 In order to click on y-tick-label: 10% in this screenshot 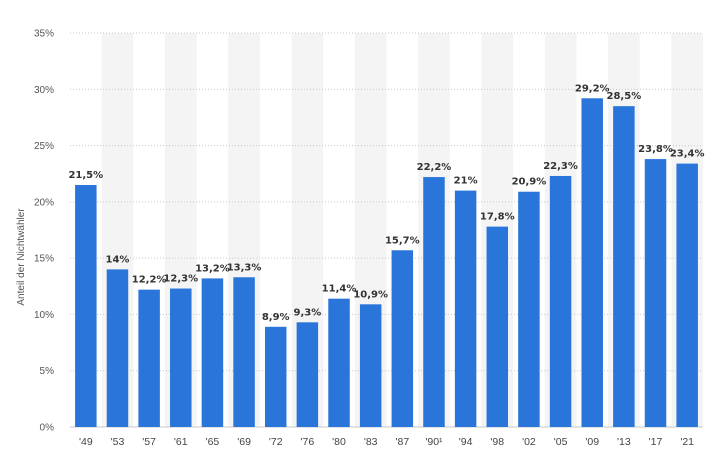, I will do `click(44, 315)`.